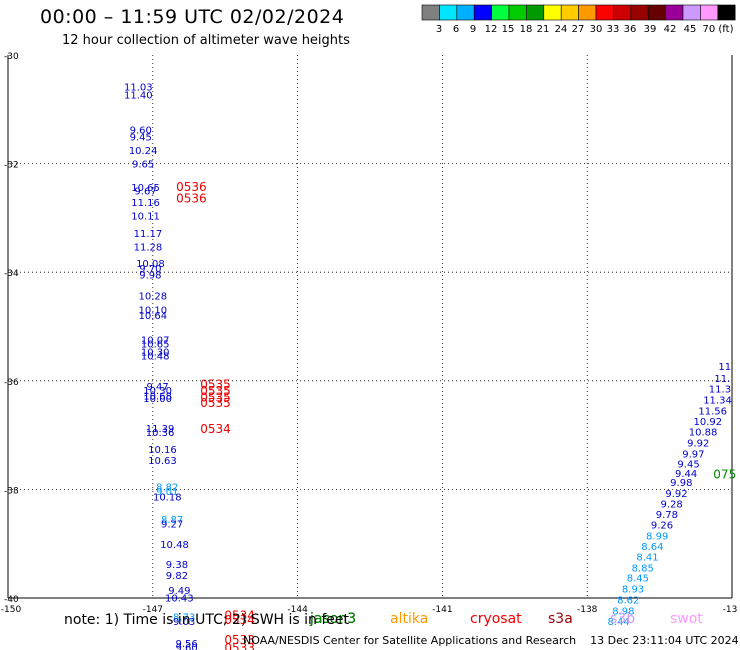 The width and height of the screenshot is (740, 650). I want to click on satellite-legend-s3a: s3a, so click(560, 619).